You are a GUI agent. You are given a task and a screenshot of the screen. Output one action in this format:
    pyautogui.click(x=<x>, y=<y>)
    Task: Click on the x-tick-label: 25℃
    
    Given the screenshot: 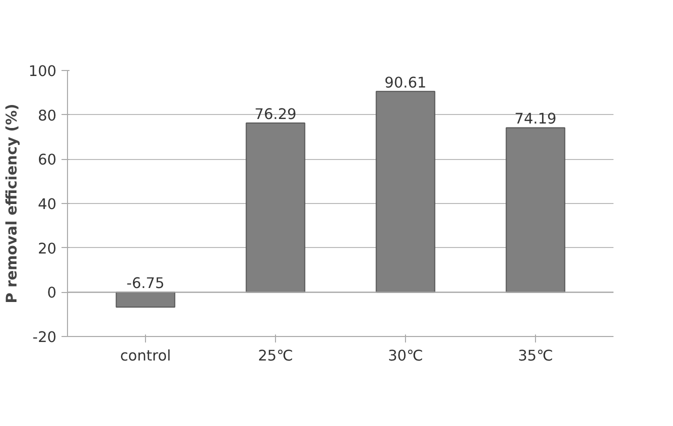 What is the action you would take?
    pyautogui.click(x=276, y=356)
    